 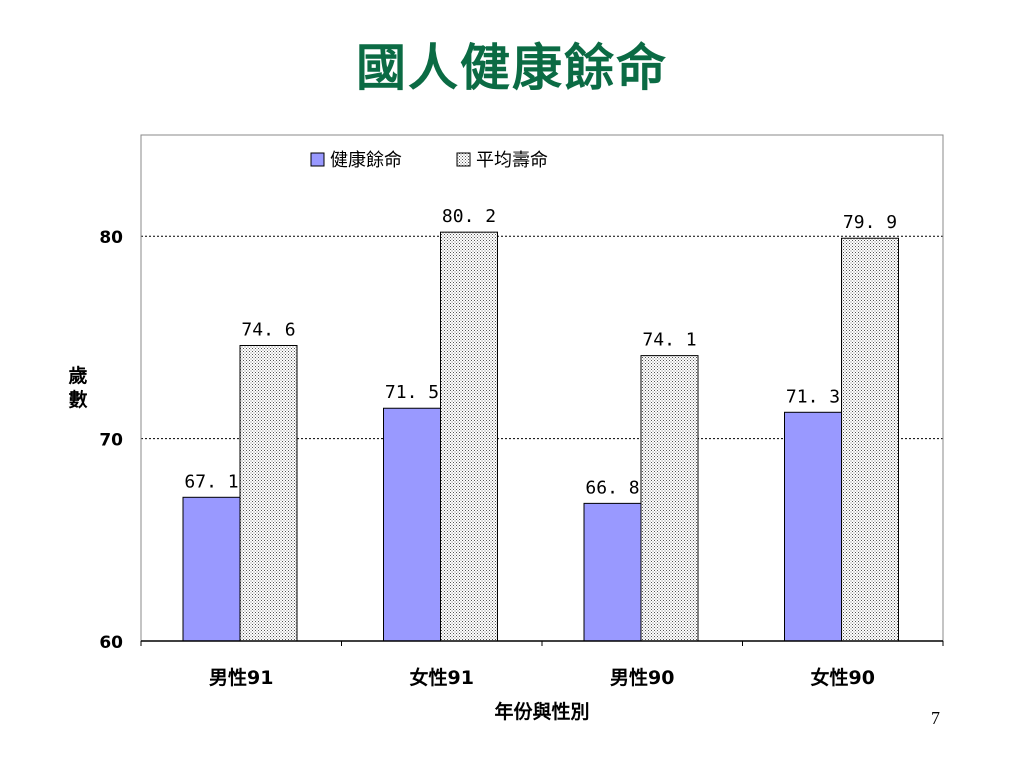 What do you see at coordinates (512, 160) in the screenshot?
I see `legend-label: 平均壽命` at bounding box center [512, 160].